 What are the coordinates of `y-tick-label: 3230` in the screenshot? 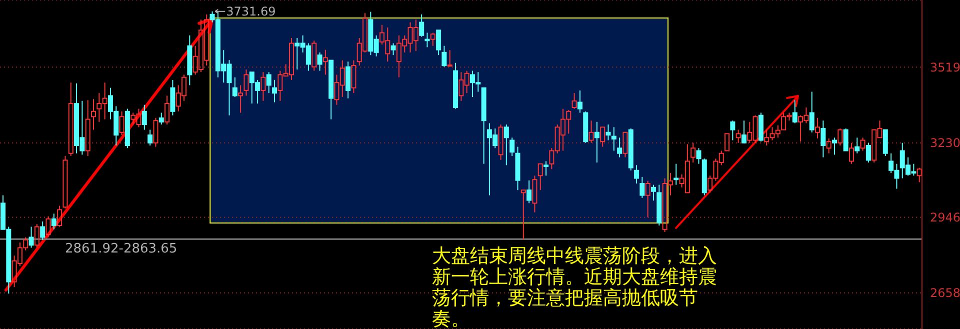 It's located at (945, 143).